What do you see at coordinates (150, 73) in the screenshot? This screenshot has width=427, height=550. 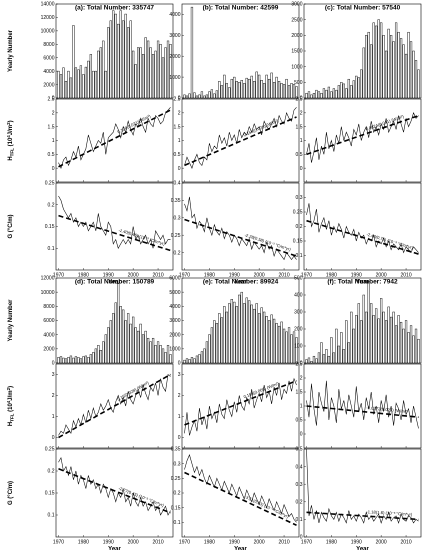 I see `bar-2007` at bounding box center [150, 73].